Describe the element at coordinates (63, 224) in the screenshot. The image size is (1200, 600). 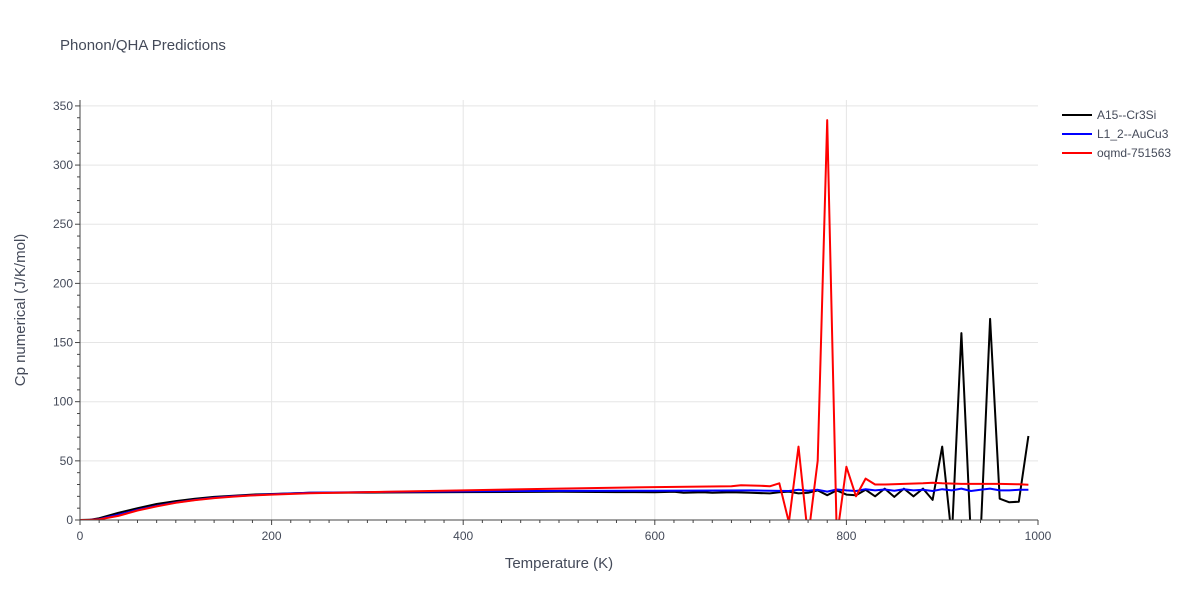
I see `y-tick-label: 250` at that location.